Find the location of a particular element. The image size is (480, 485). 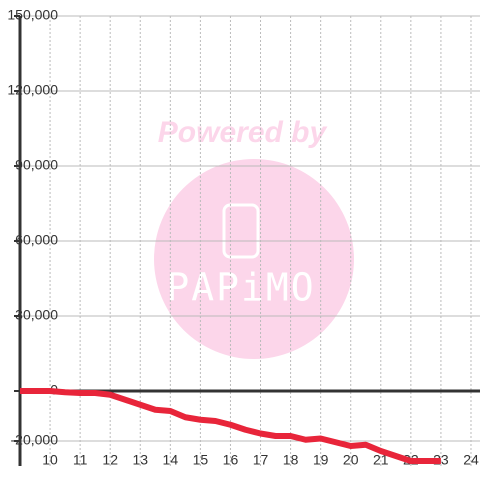

y-tick-label: 30,000 is located at coordinates (36, 315).